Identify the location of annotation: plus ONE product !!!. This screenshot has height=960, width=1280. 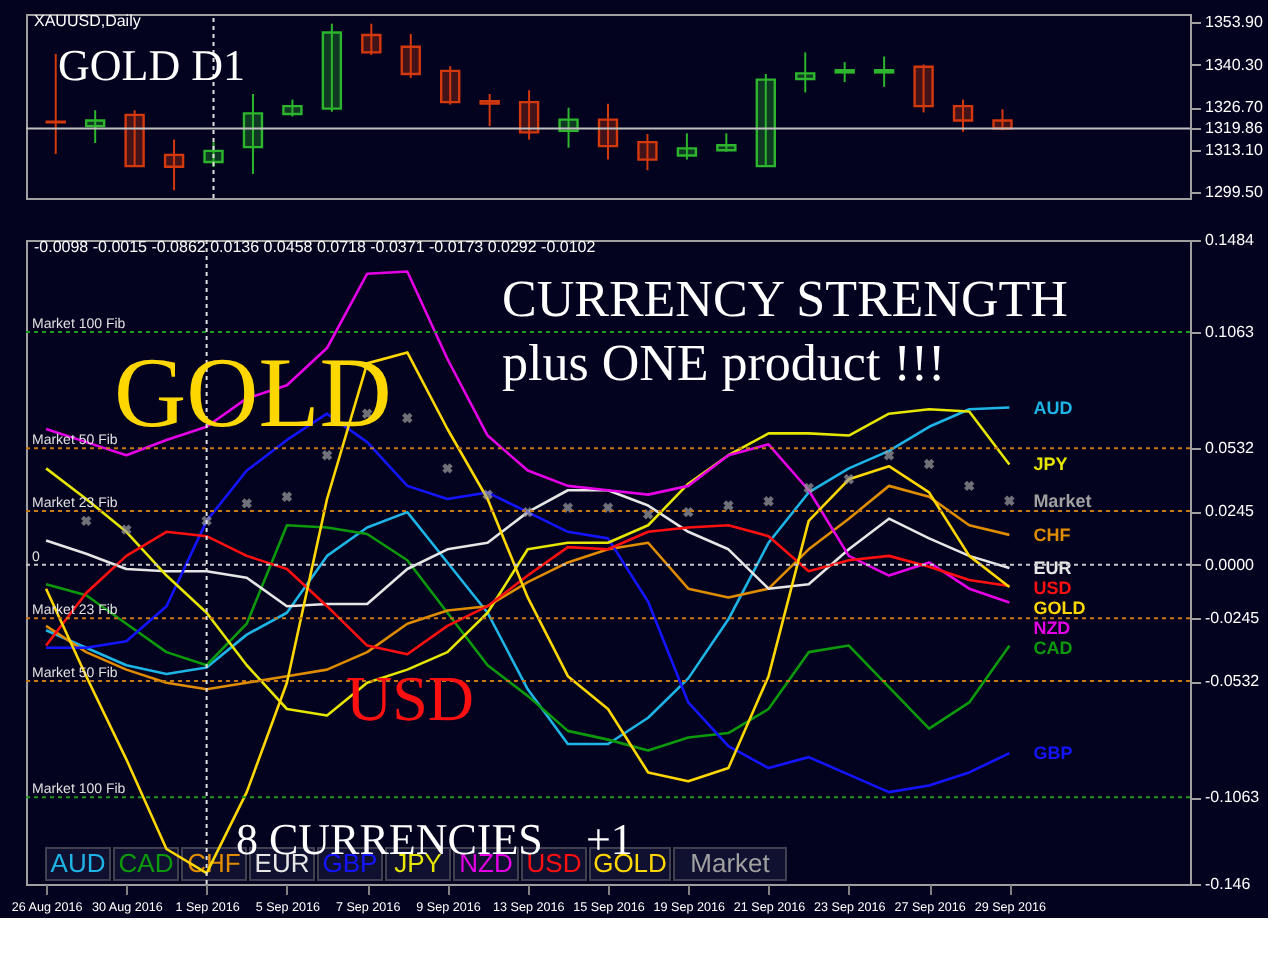
(724, 363).